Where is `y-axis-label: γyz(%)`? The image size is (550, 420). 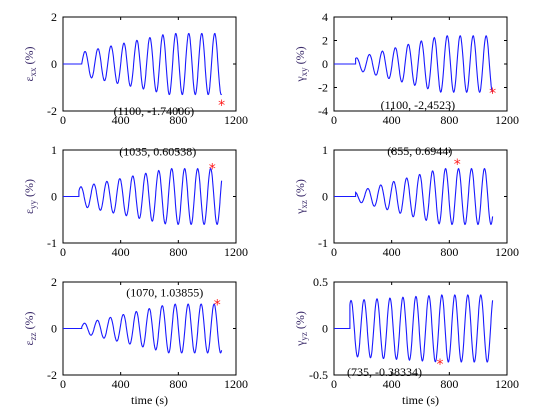
y-axis-label: γyz(%) is located at coordinates (301, 329).